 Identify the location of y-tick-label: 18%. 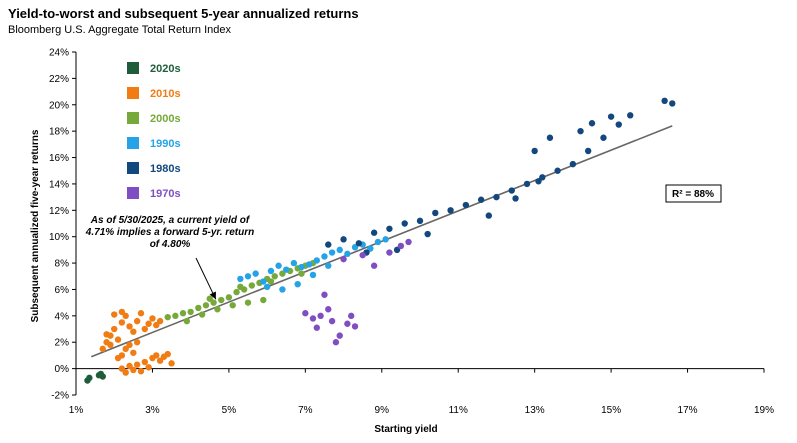
(59, 132).